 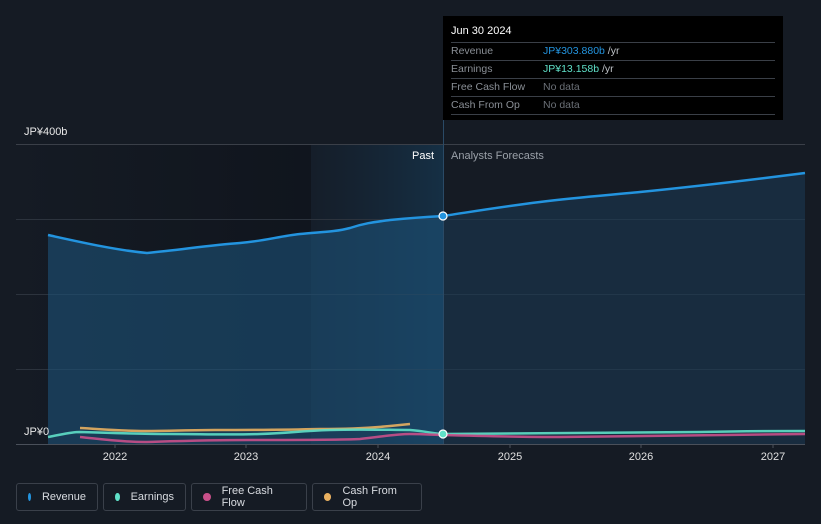 What do you see at coordinates (37, 432) in the screenshot?
I see `y-axis-zero-label: JP¥0` at bounding box center [37, 432].